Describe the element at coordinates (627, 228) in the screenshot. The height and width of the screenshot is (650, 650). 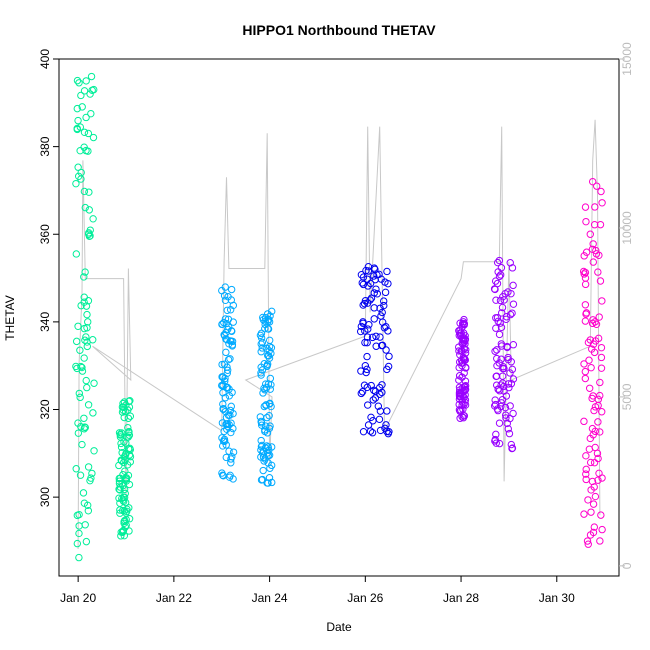
I see `y2-tick-label: 10000` at that location.